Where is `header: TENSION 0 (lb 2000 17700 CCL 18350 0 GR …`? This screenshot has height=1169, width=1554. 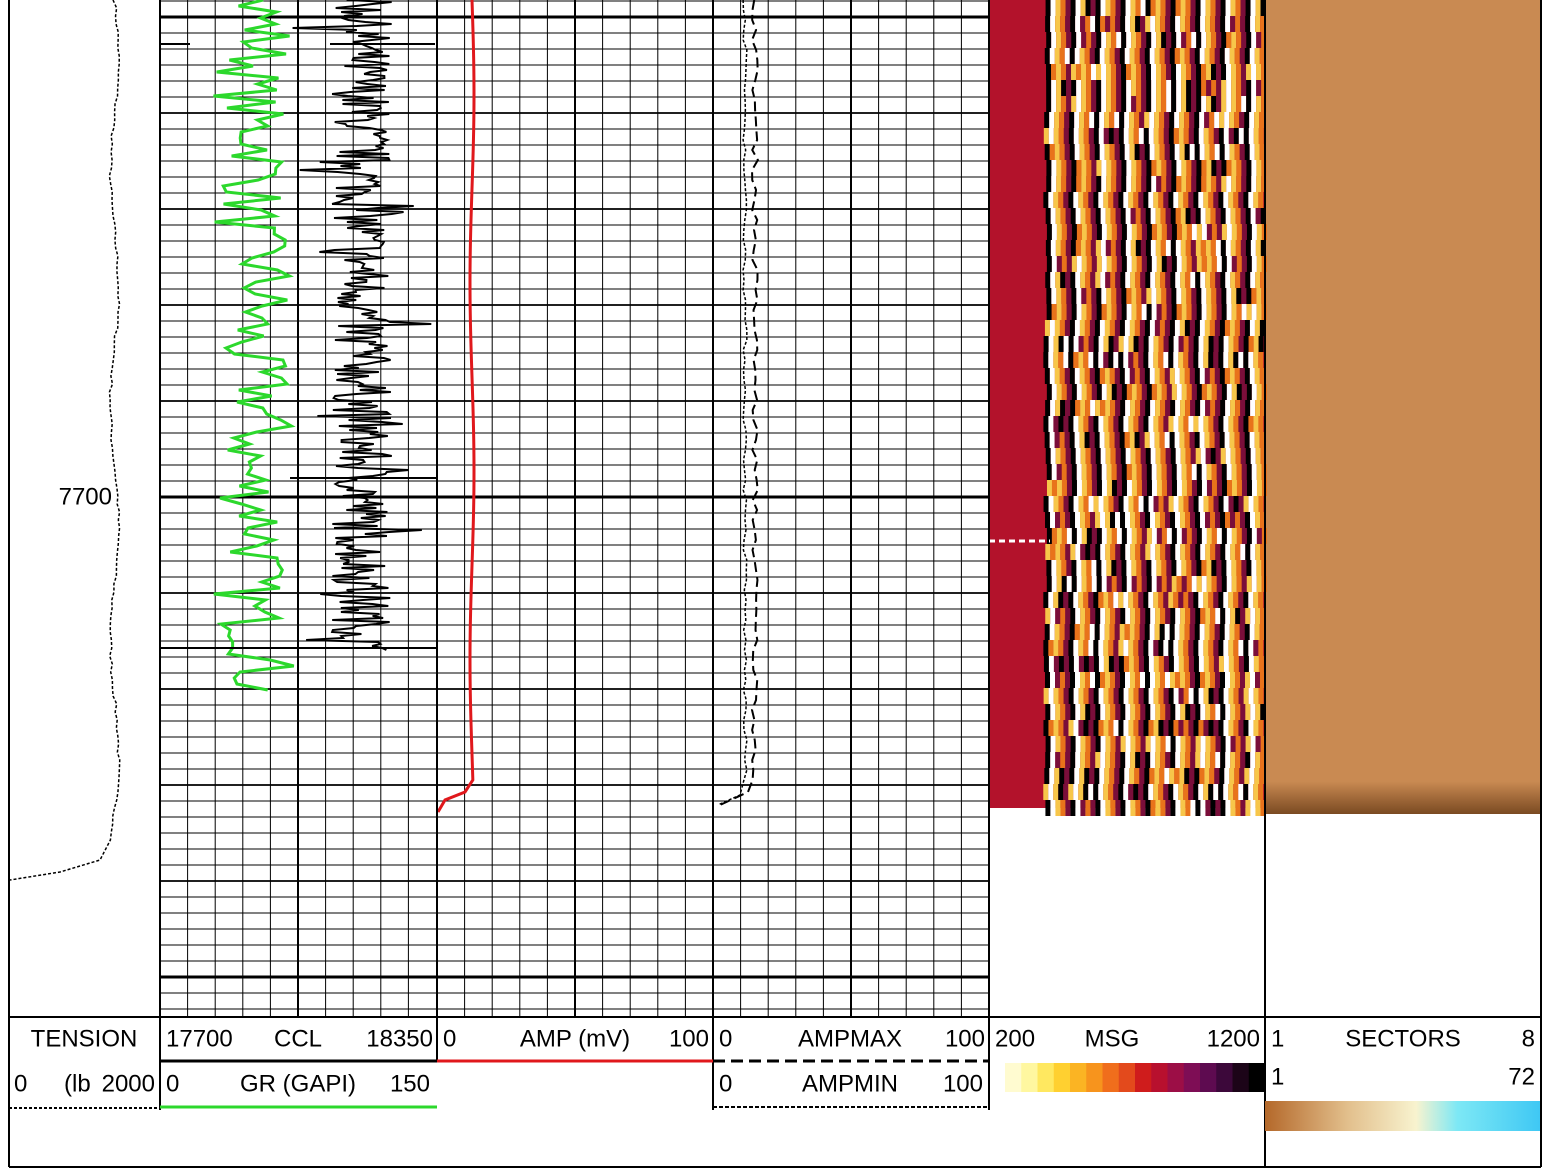
header: TENSION 0 (lb 2000 17700 CCL 18350 0 GR … is located at coordinates (774, 1078).